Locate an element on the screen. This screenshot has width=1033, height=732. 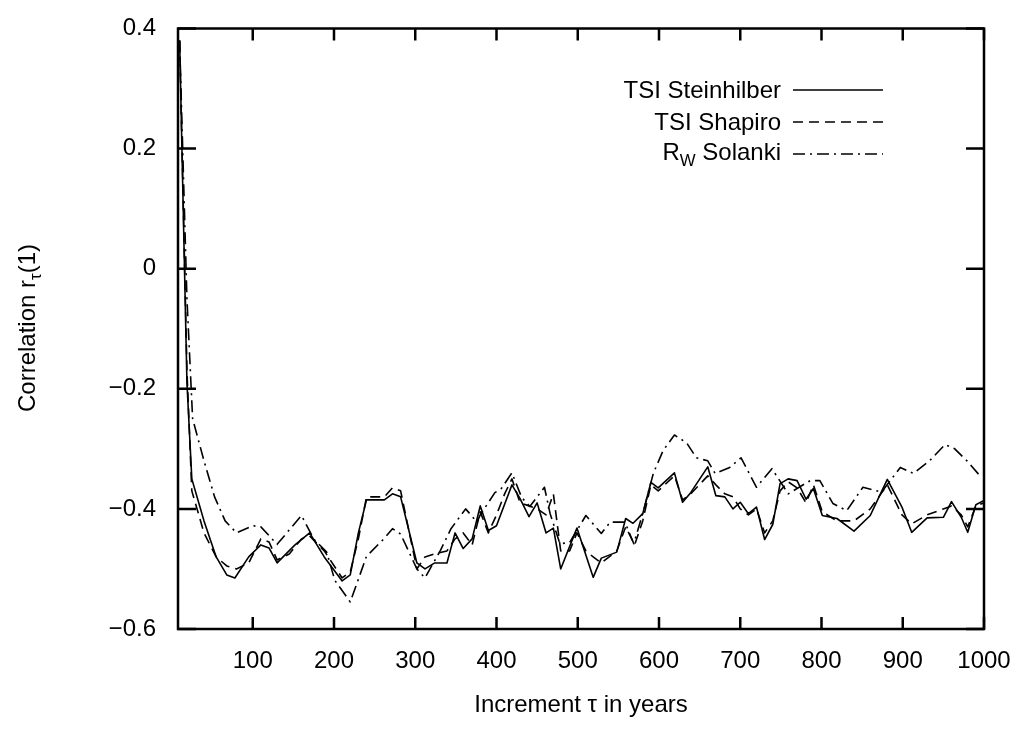
x-axis-title: Increment τ in years is located at coordinates (581, 703).